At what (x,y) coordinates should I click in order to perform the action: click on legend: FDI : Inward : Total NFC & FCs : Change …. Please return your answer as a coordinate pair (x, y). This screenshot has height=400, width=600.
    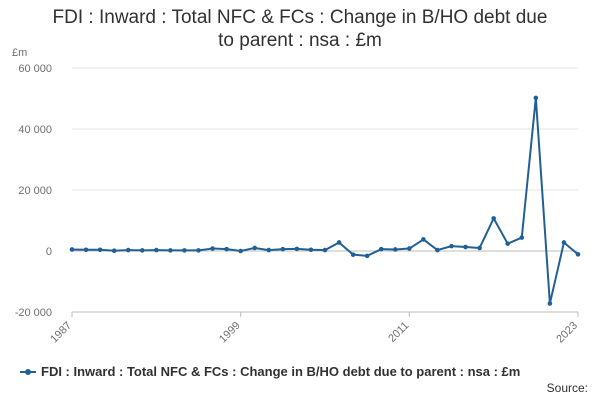
    Looking at the image, I should click on (270, 371).